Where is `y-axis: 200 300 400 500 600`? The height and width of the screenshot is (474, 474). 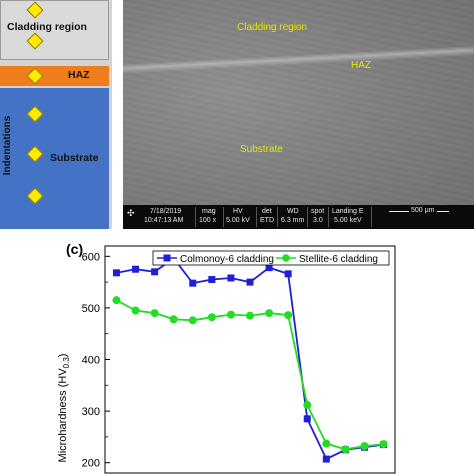
y-axis: 200 300 400 500 600 is located at coordinates (96, 360).